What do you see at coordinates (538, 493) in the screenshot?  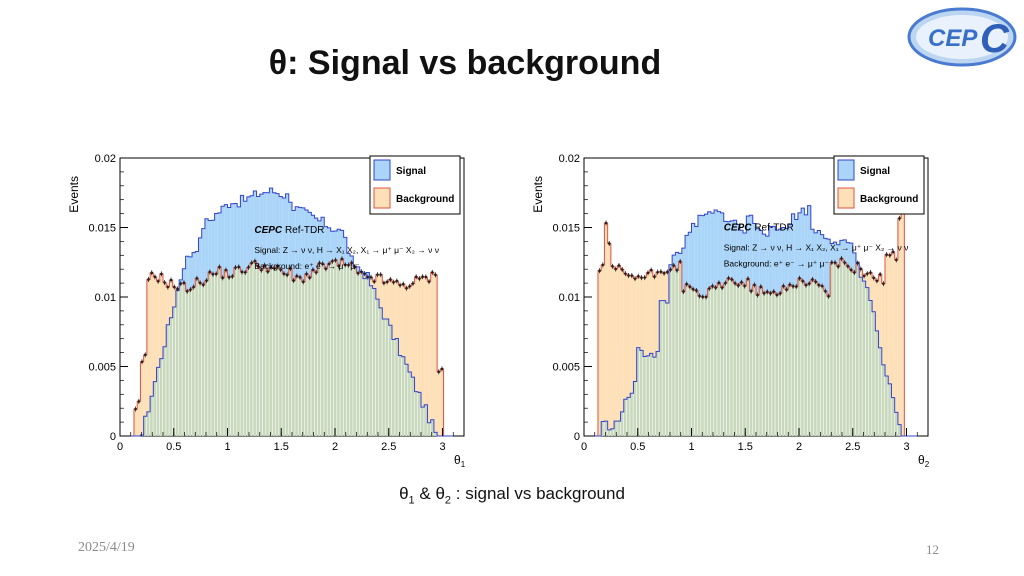 I see `caption-text: : signal vs background` at bounding box center [538, 493].